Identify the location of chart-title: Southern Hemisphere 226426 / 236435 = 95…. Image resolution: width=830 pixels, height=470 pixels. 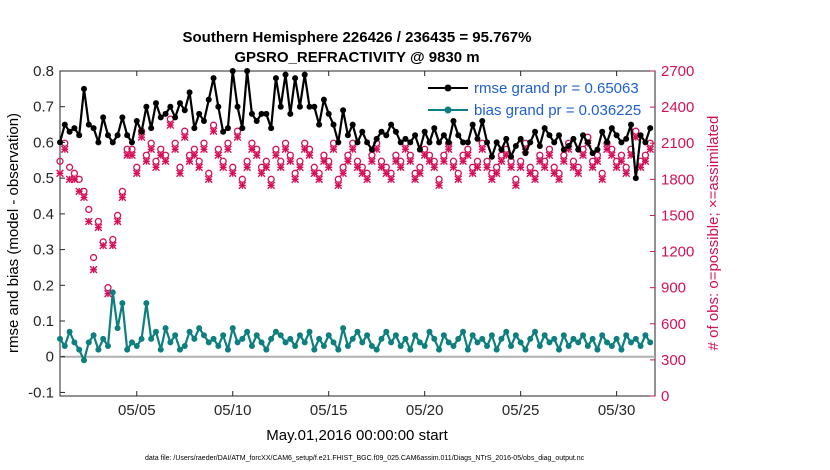
(357, 47).